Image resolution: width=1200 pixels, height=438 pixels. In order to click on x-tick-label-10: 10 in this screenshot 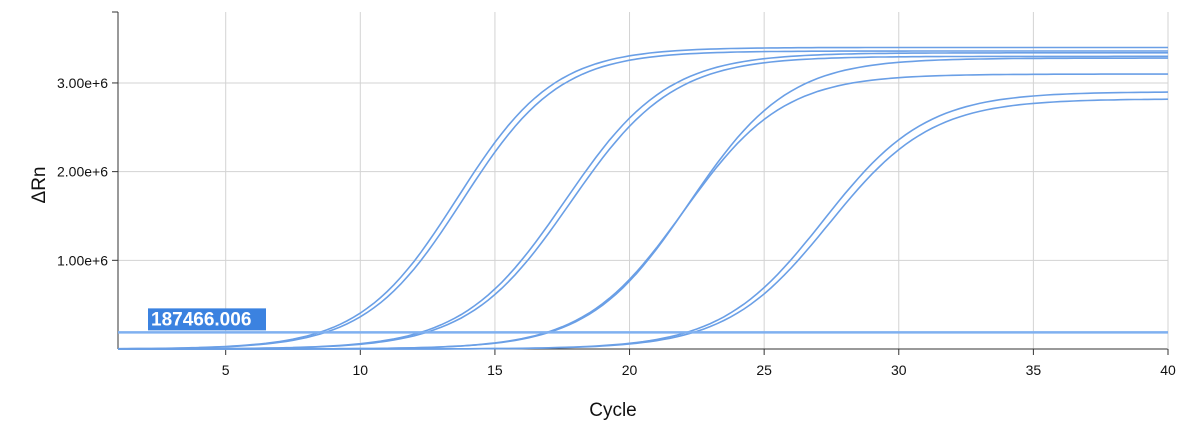, I will do `click(361, 370)`.